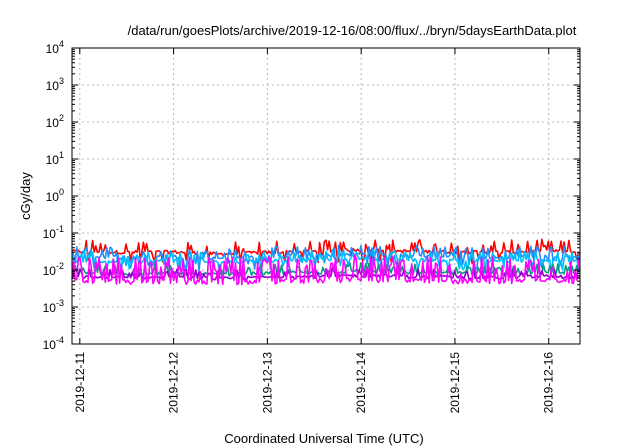  I want to click on y-tick-label: 10⁻¹, so click(53, 232).